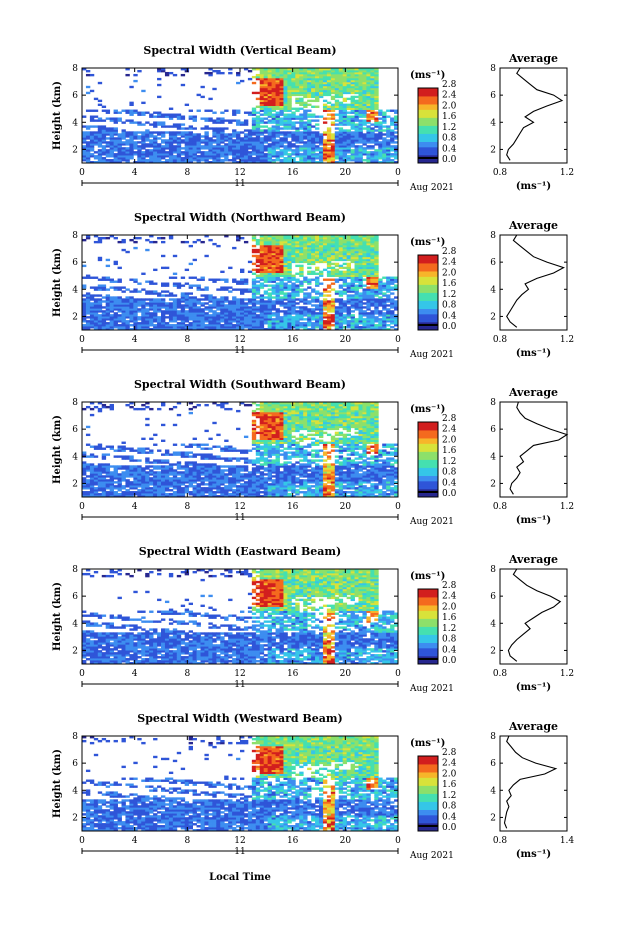  What do you see at coordinates (533, 58) in the screenshot?
I see `profile-title: Average` at bounding box center [533, 58].